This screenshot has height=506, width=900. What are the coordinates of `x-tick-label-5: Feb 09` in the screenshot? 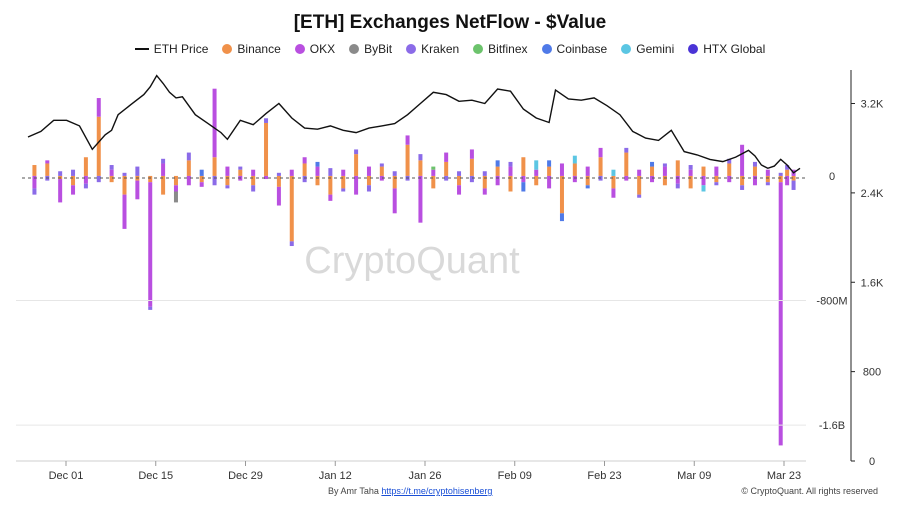 It's located at (515, 476).